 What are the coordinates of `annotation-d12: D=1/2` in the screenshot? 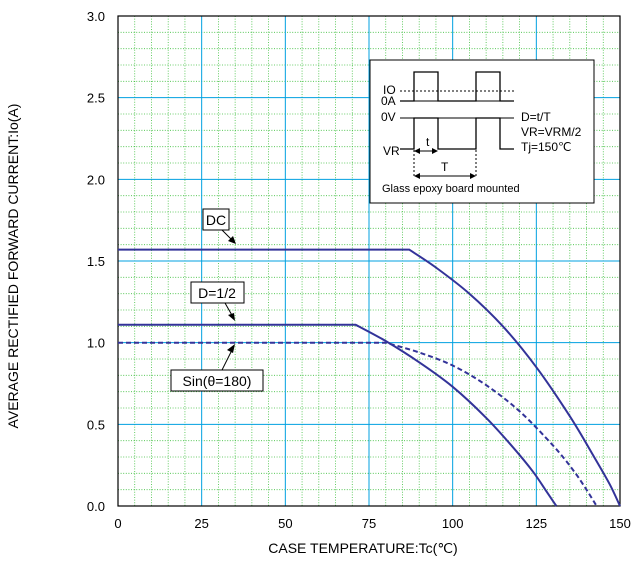 It's located at (217, 301).